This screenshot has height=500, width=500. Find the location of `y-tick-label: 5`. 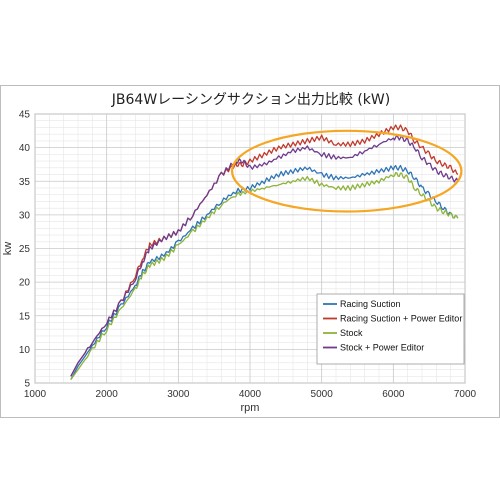

y-tick-label: 5 is located at coordinates (27, 384).